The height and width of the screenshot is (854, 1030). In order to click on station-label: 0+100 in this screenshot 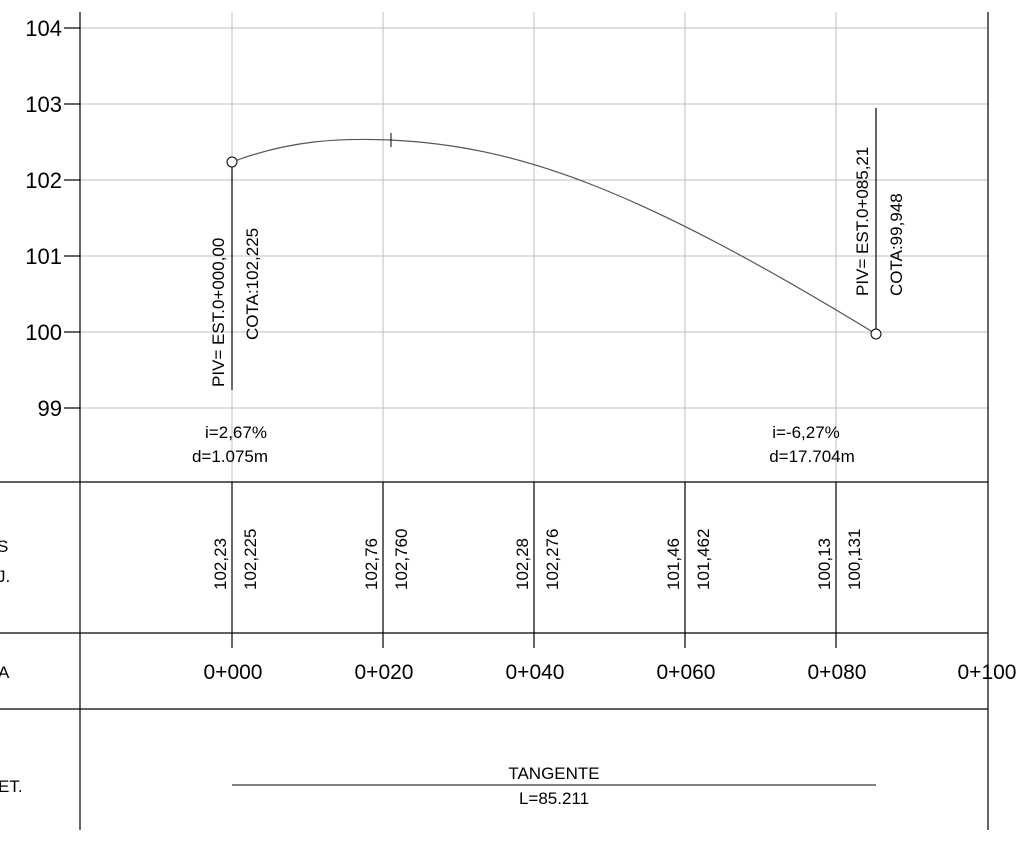, I will do `click(987, 672)`.